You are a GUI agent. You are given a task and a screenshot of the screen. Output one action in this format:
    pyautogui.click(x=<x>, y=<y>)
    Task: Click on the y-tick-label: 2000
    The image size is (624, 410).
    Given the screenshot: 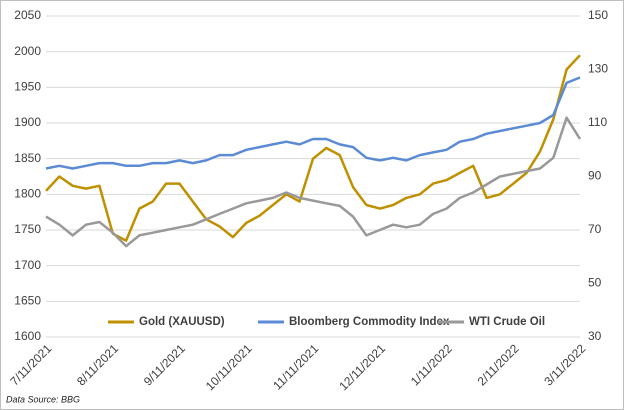 What is the action you would take?
    pyautogui.click(x=27, y=51)
    